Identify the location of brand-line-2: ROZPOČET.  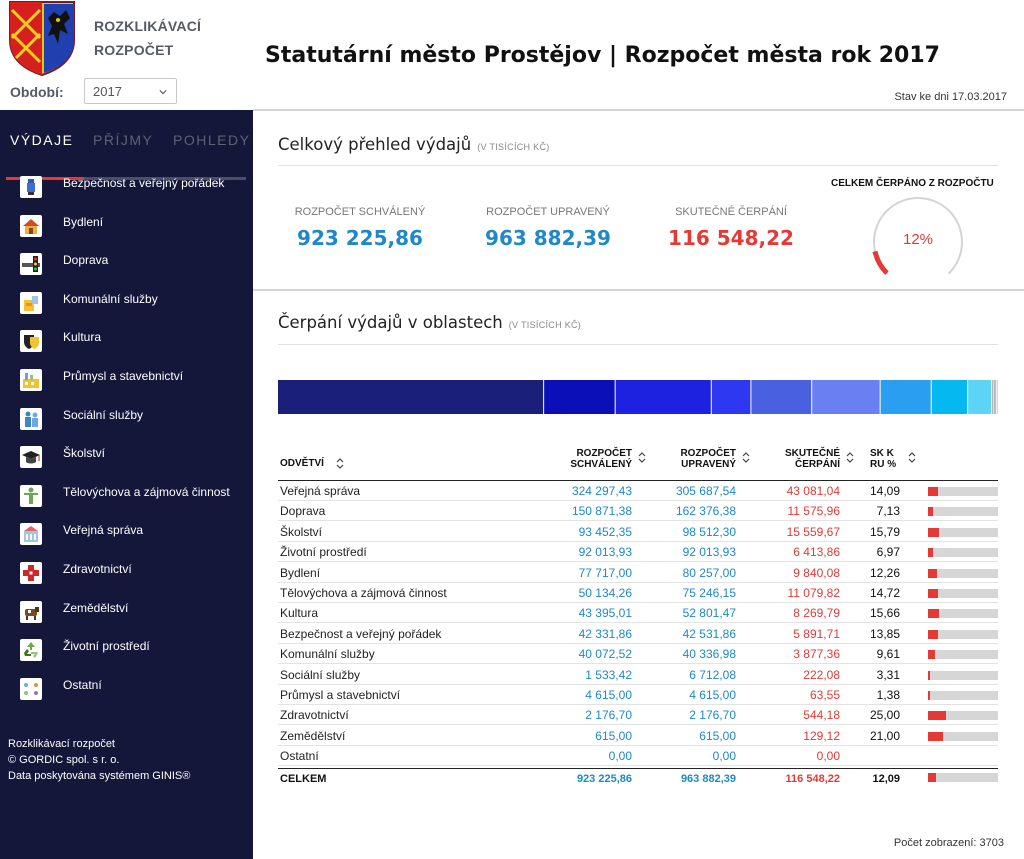
(134, 50).